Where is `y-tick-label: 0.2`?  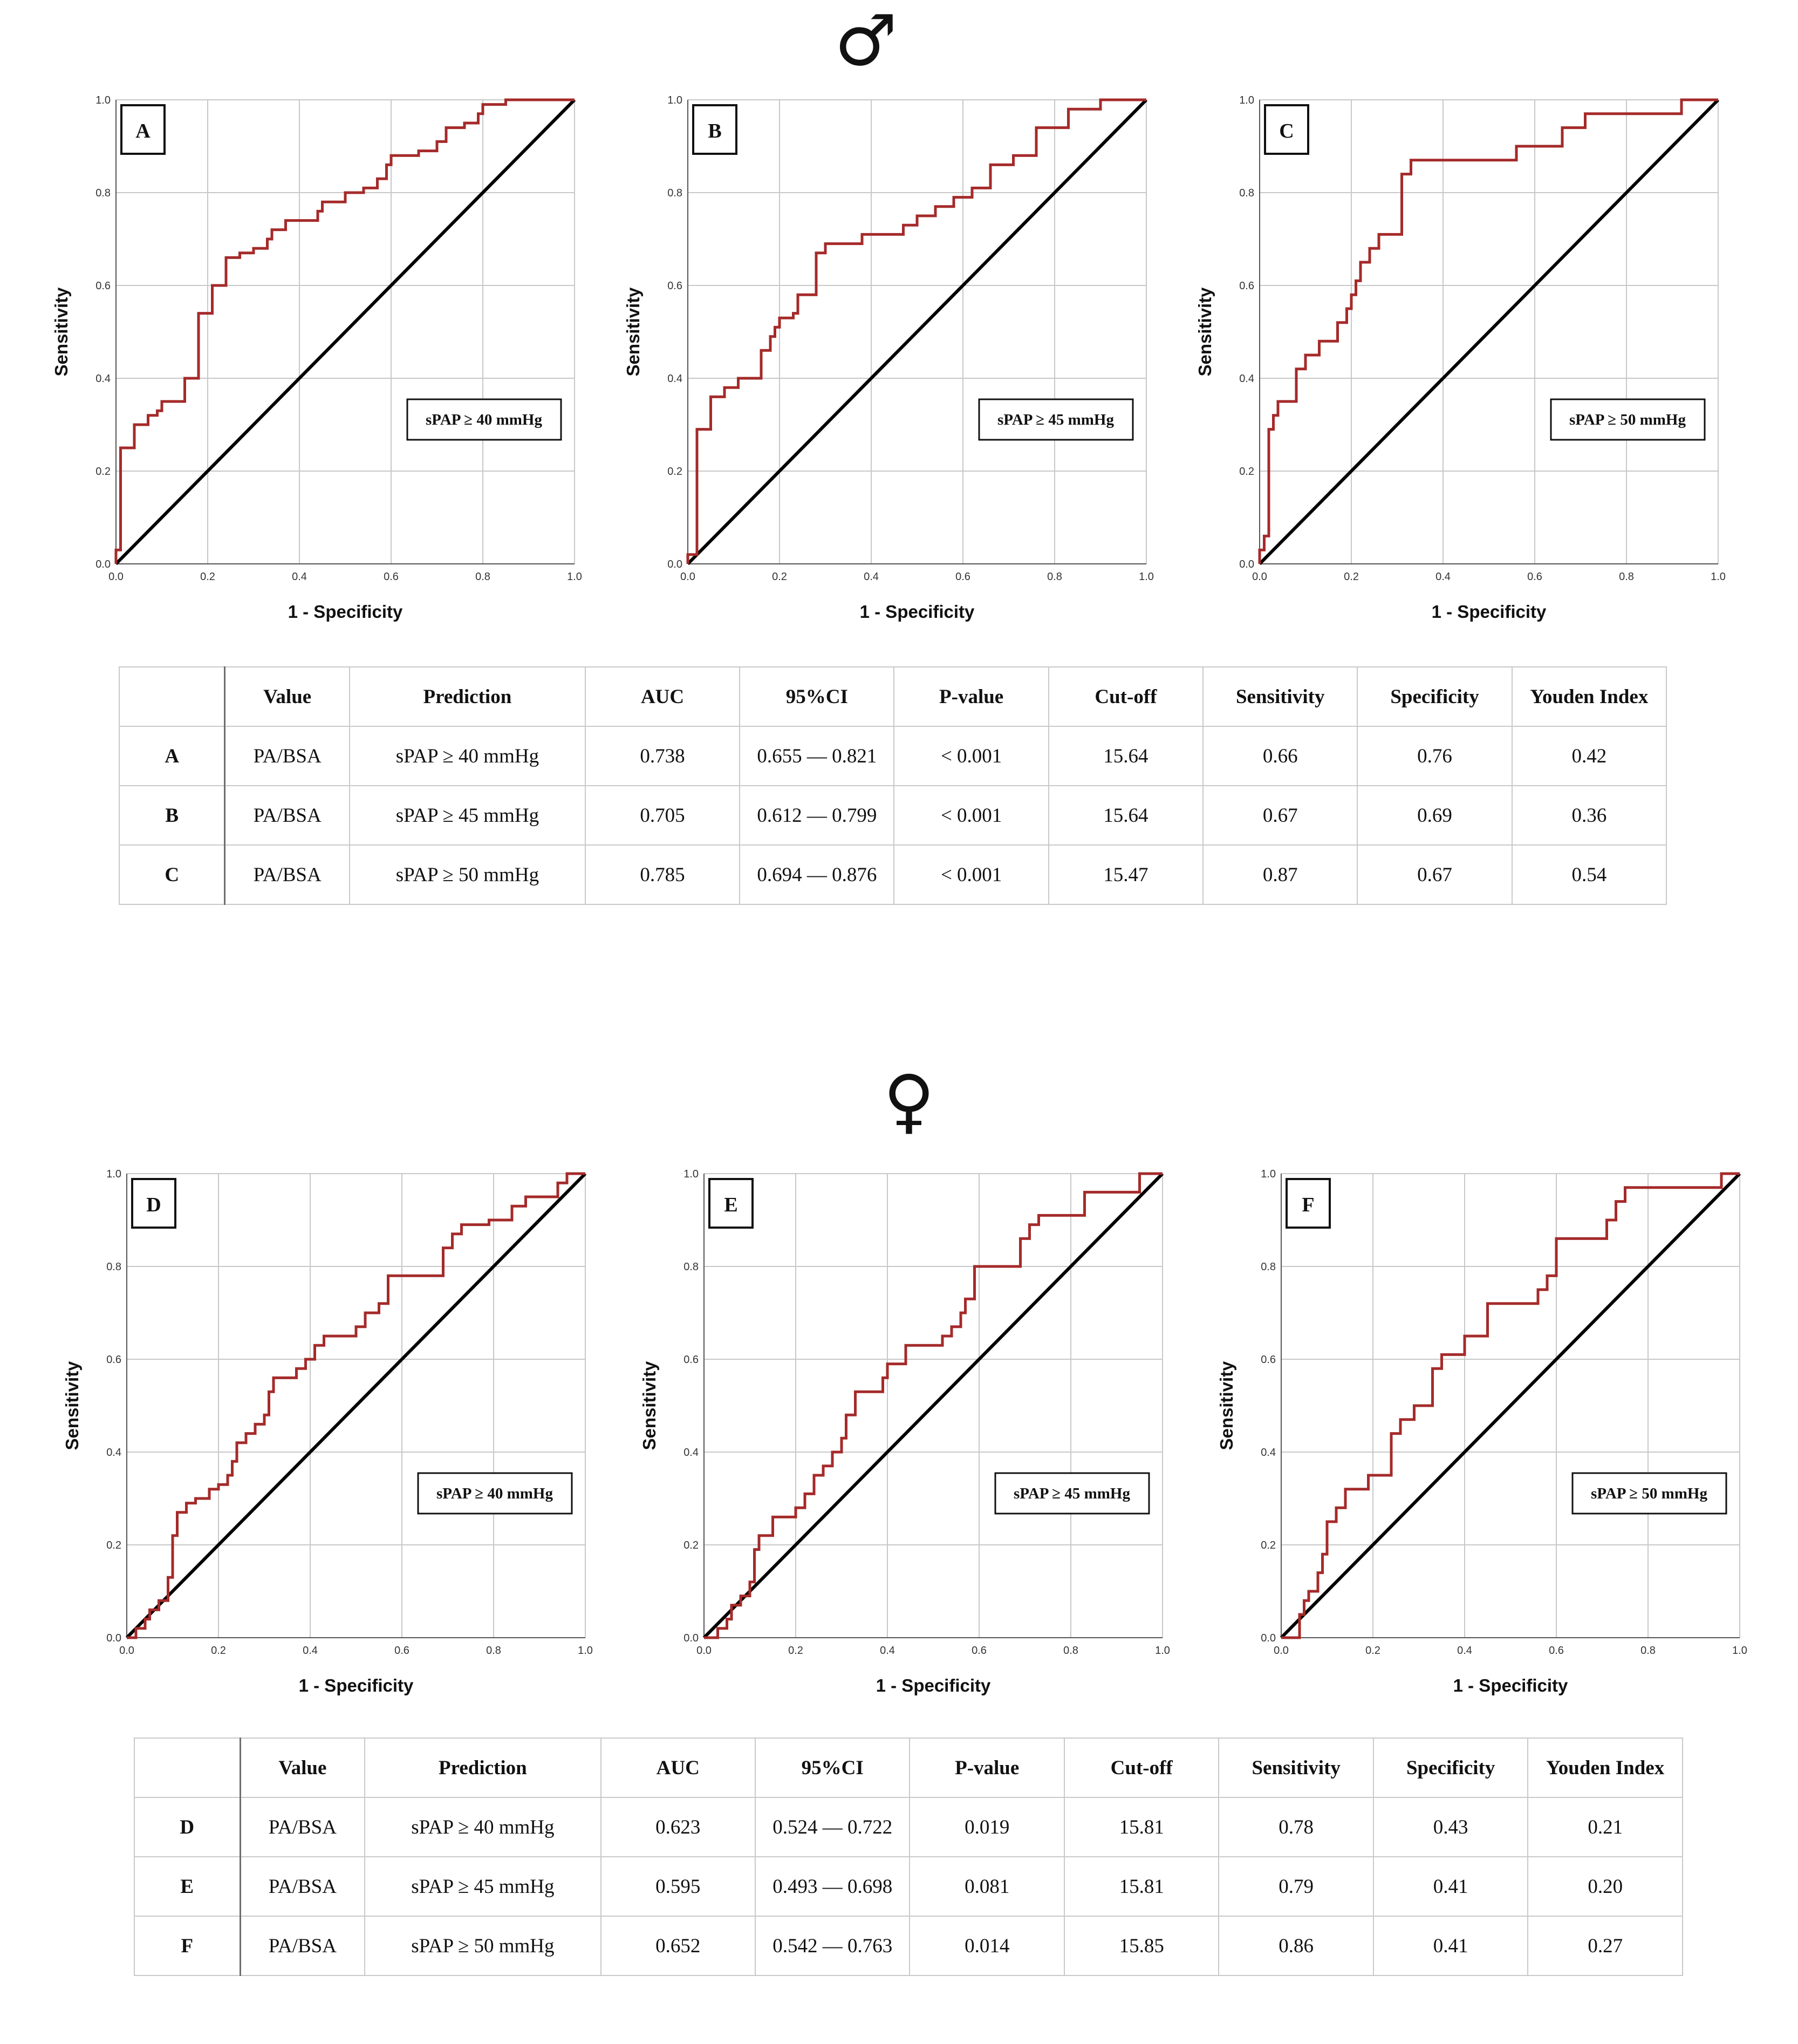
y-tick-label: 0.2 is located at coordinates (103, 472).